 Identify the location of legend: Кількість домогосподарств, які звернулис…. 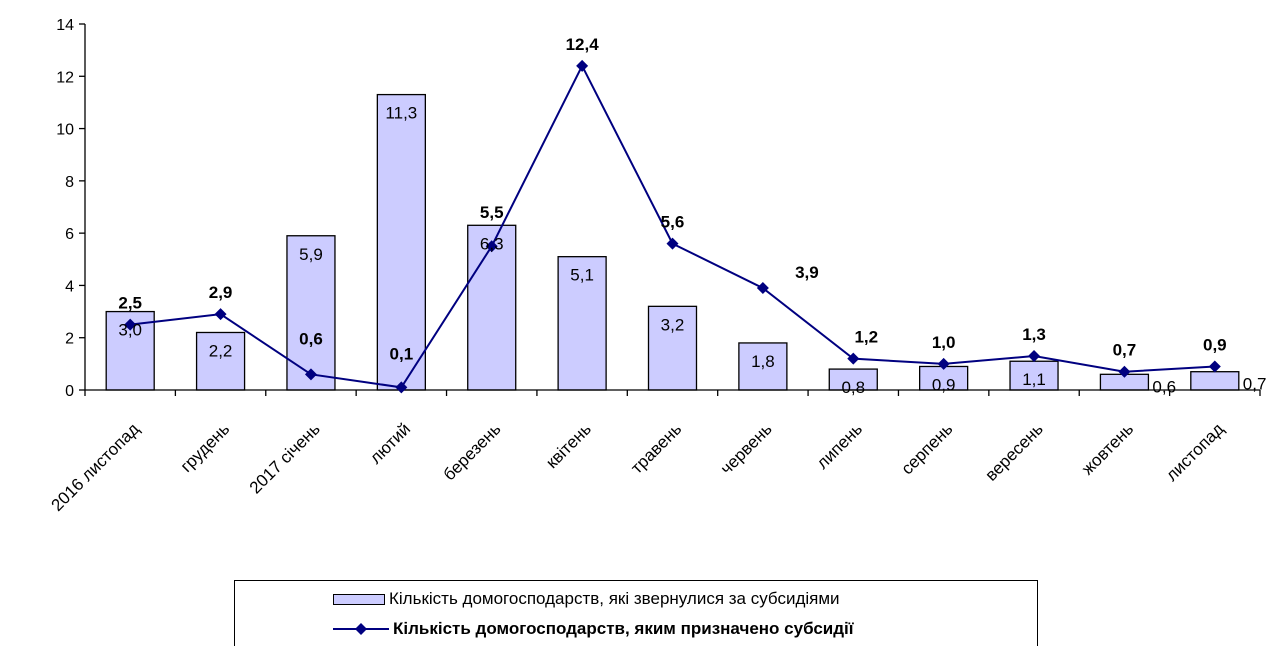
(636, 613).